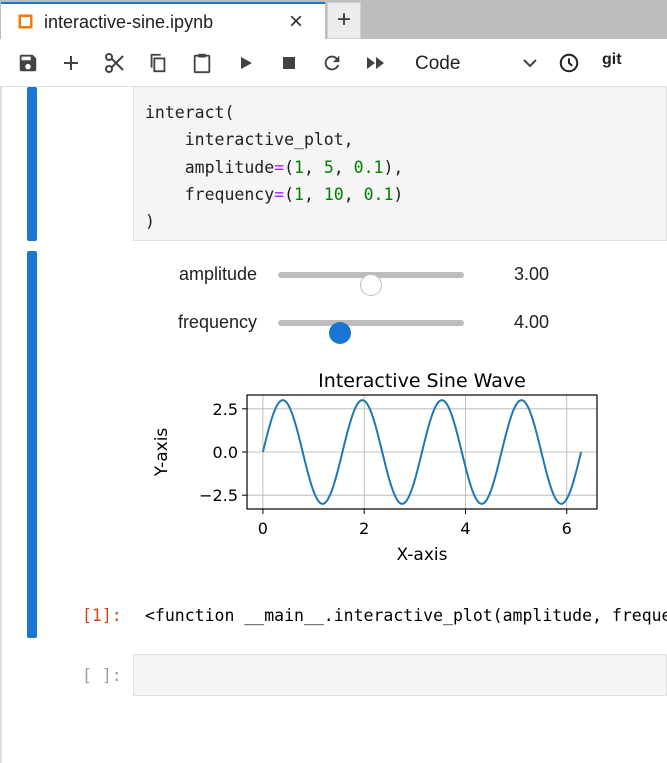 The image size is (667, 763). Describe the element at coordinates (71, 63) in the screenshot. I see `add-cell-icon` at that location.